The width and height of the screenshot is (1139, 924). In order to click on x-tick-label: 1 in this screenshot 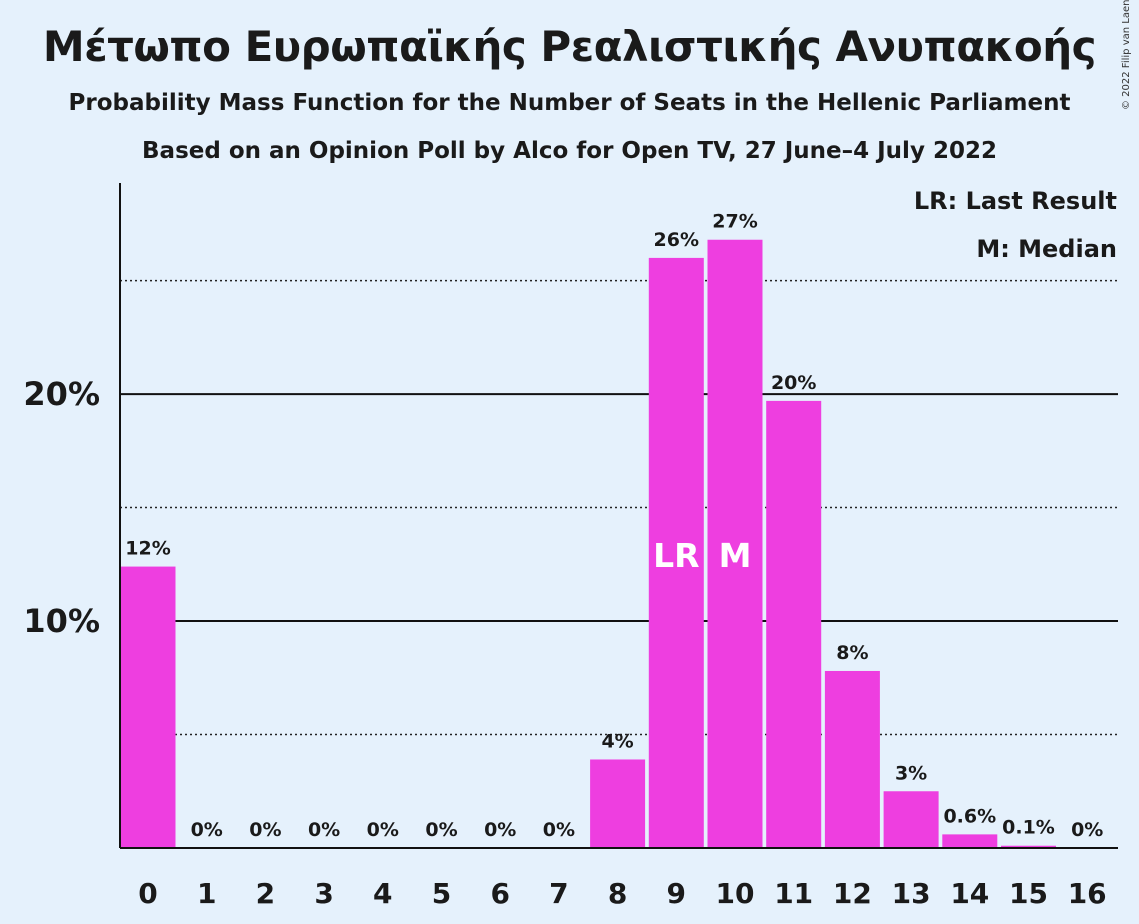, I will do `click(206, 893)`.